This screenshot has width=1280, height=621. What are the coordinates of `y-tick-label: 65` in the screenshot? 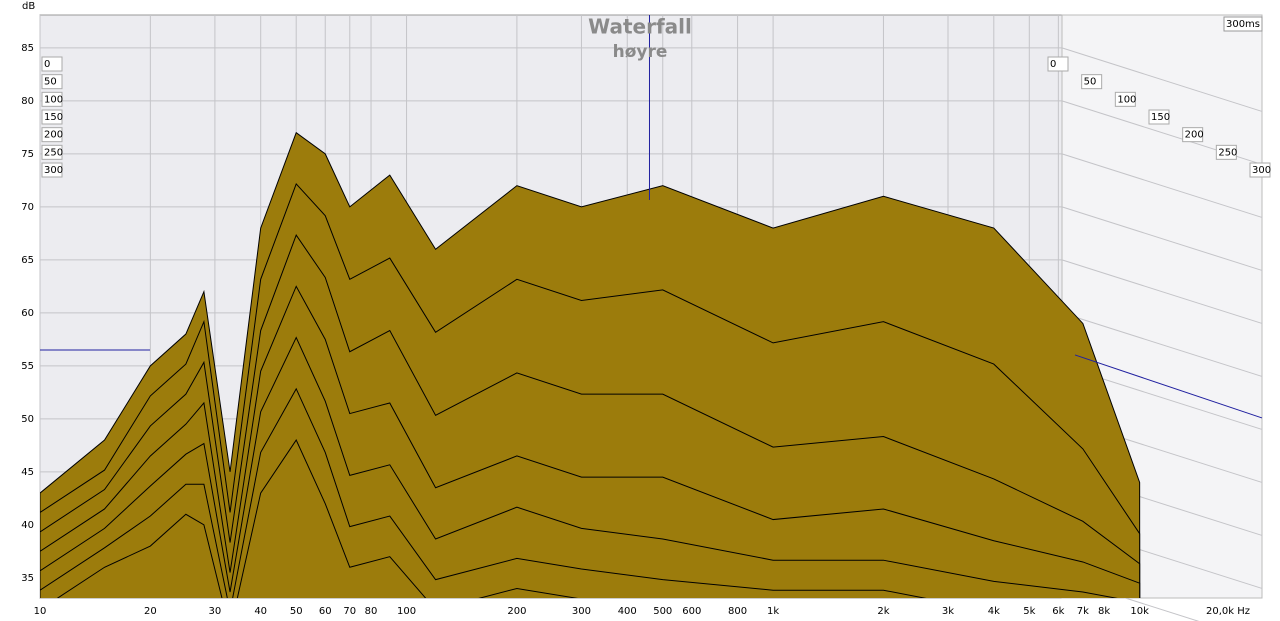 It's located at (27, 260).